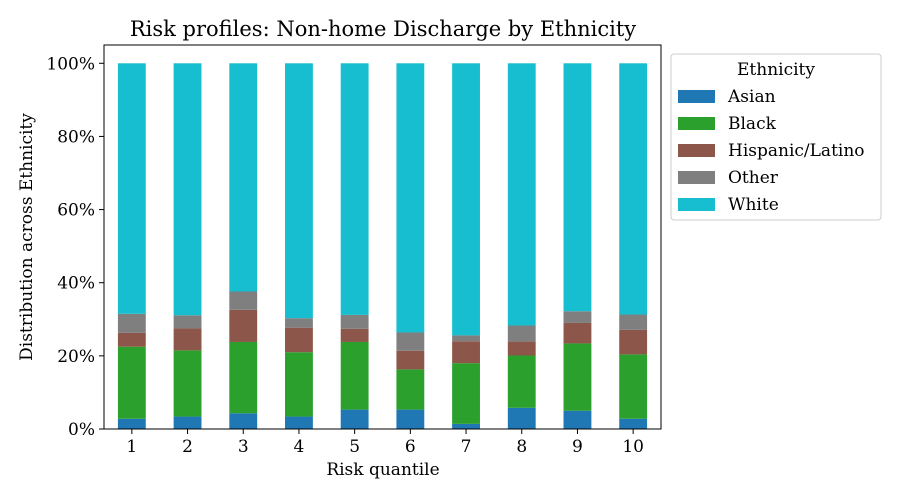 Image resolution: width=900 pixels, height=500 pixels. I want to click on bar-segment-white-q7, so click(466, 199).